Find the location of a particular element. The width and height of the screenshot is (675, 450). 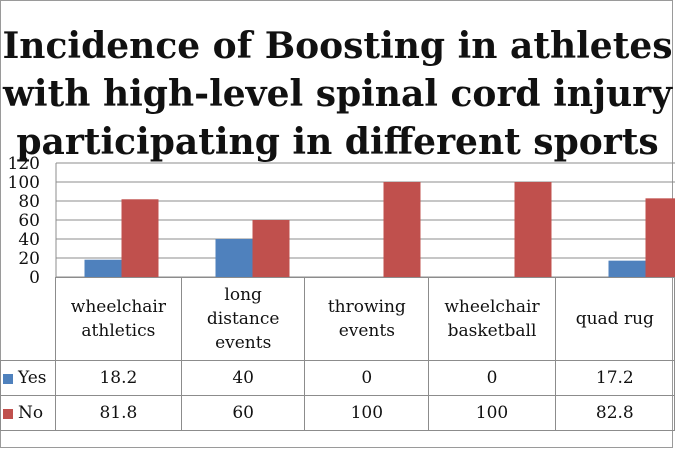

data-label: 60 is located at coordinates (243, 413).